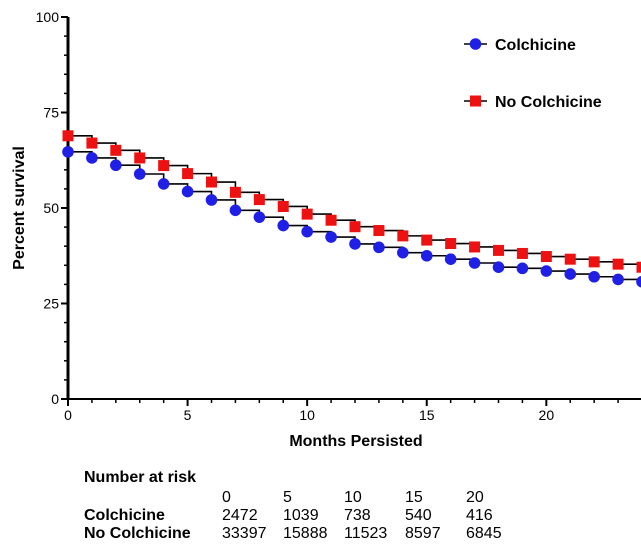 The width and height of the screenshot is (641, 547). Describe the element at coordinates (140, 477) in the screenshot. I see `risk-table-title: Number at risk` at that location.